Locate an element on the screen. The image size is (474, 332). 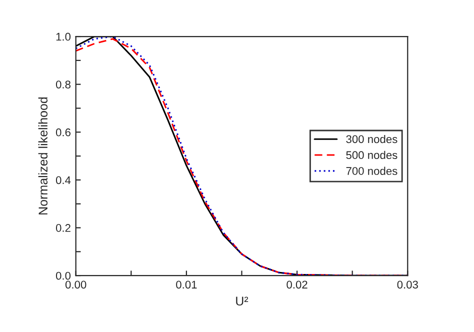
y-tick-label: 0.2 is located at coordinates (63, 228).